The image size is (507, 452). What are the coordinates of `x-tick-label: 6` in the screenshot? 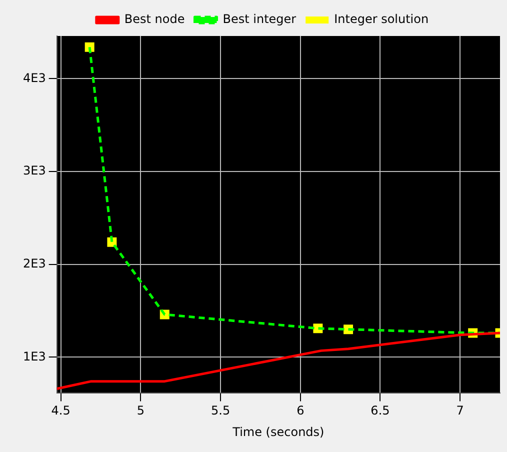 It's located at (300, 411).